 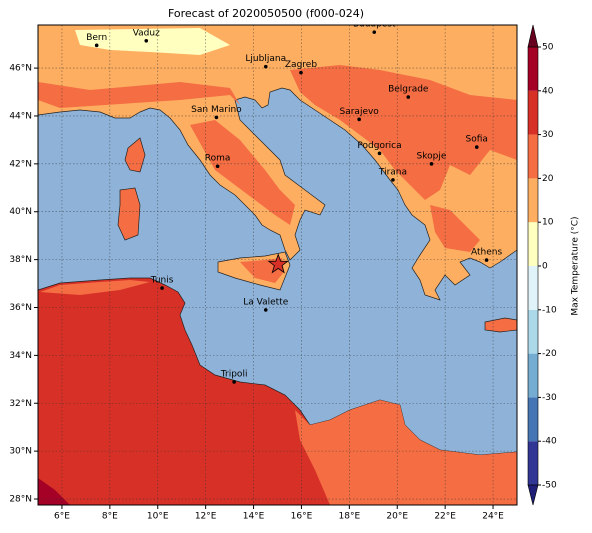 I want to click on colorbar-extend-over, so click(x=533, y=36).